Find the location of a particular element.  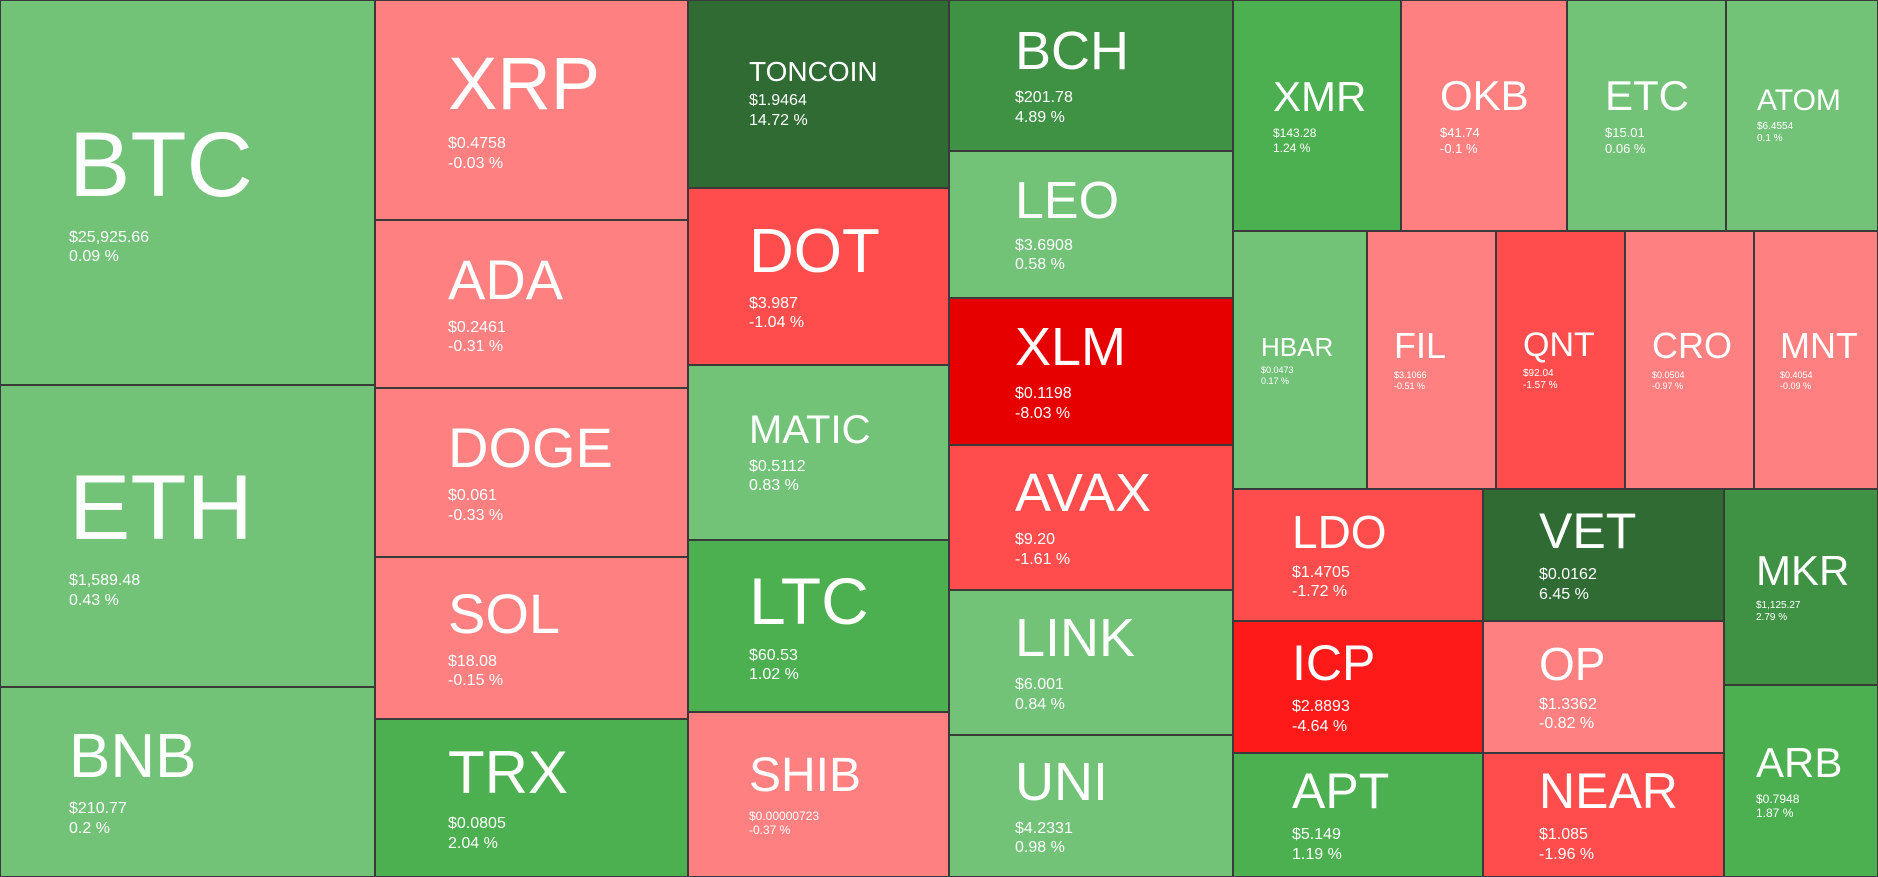

tile-price: $2.8893 is located at coordinates (1321, 707).